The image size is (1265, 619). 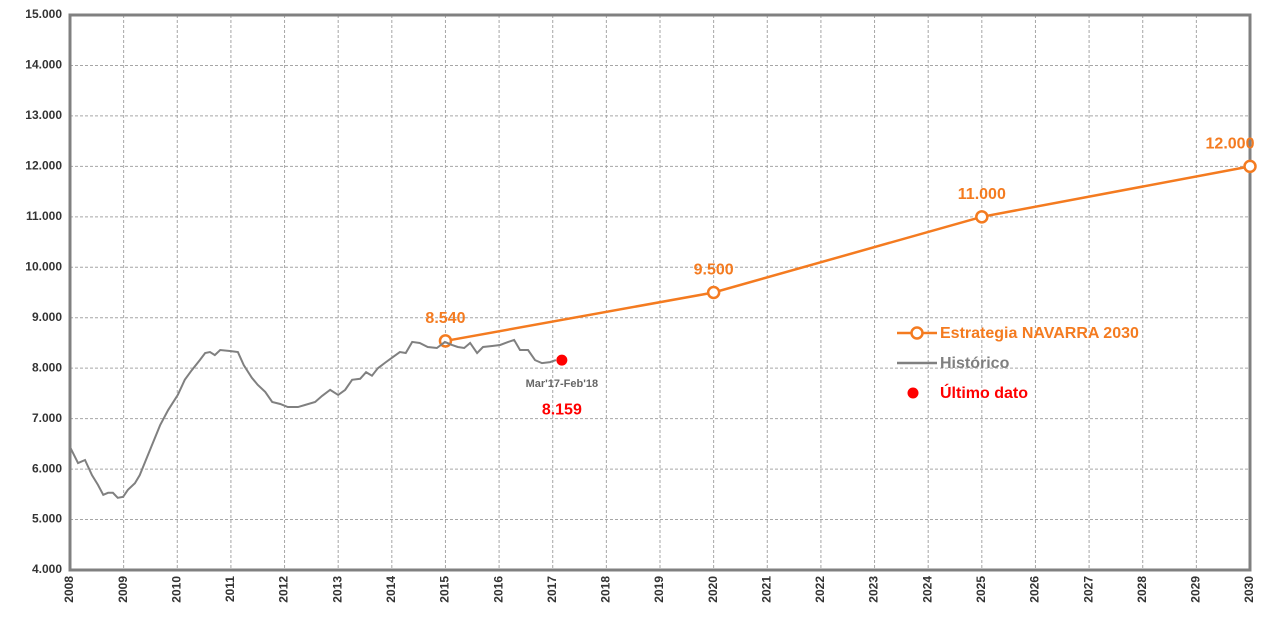 I want to click on y-tick-label: 6.000, so click(x=47, y=468).